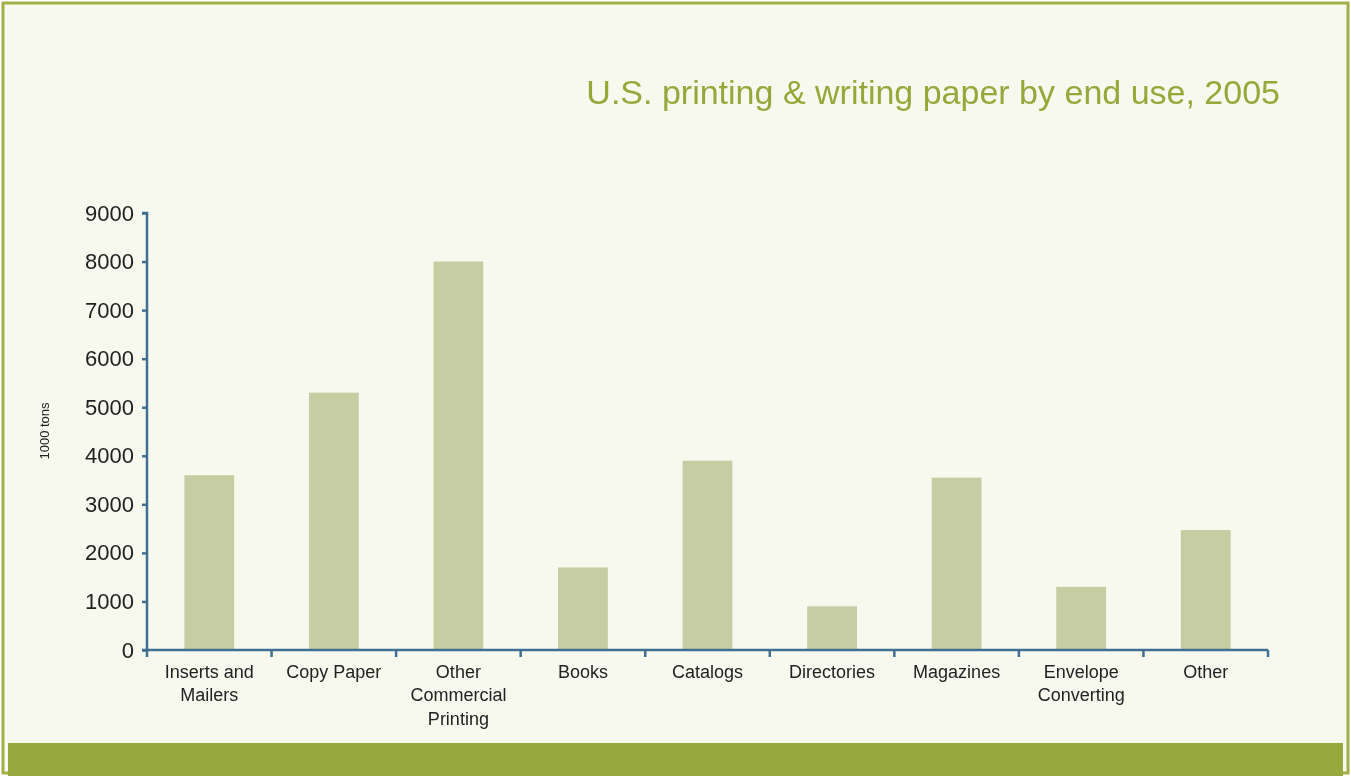 Image resolution: width=1351 pixels, height=776 pixels. I want to click on y-tick-label: 1000, so click(109, 601).